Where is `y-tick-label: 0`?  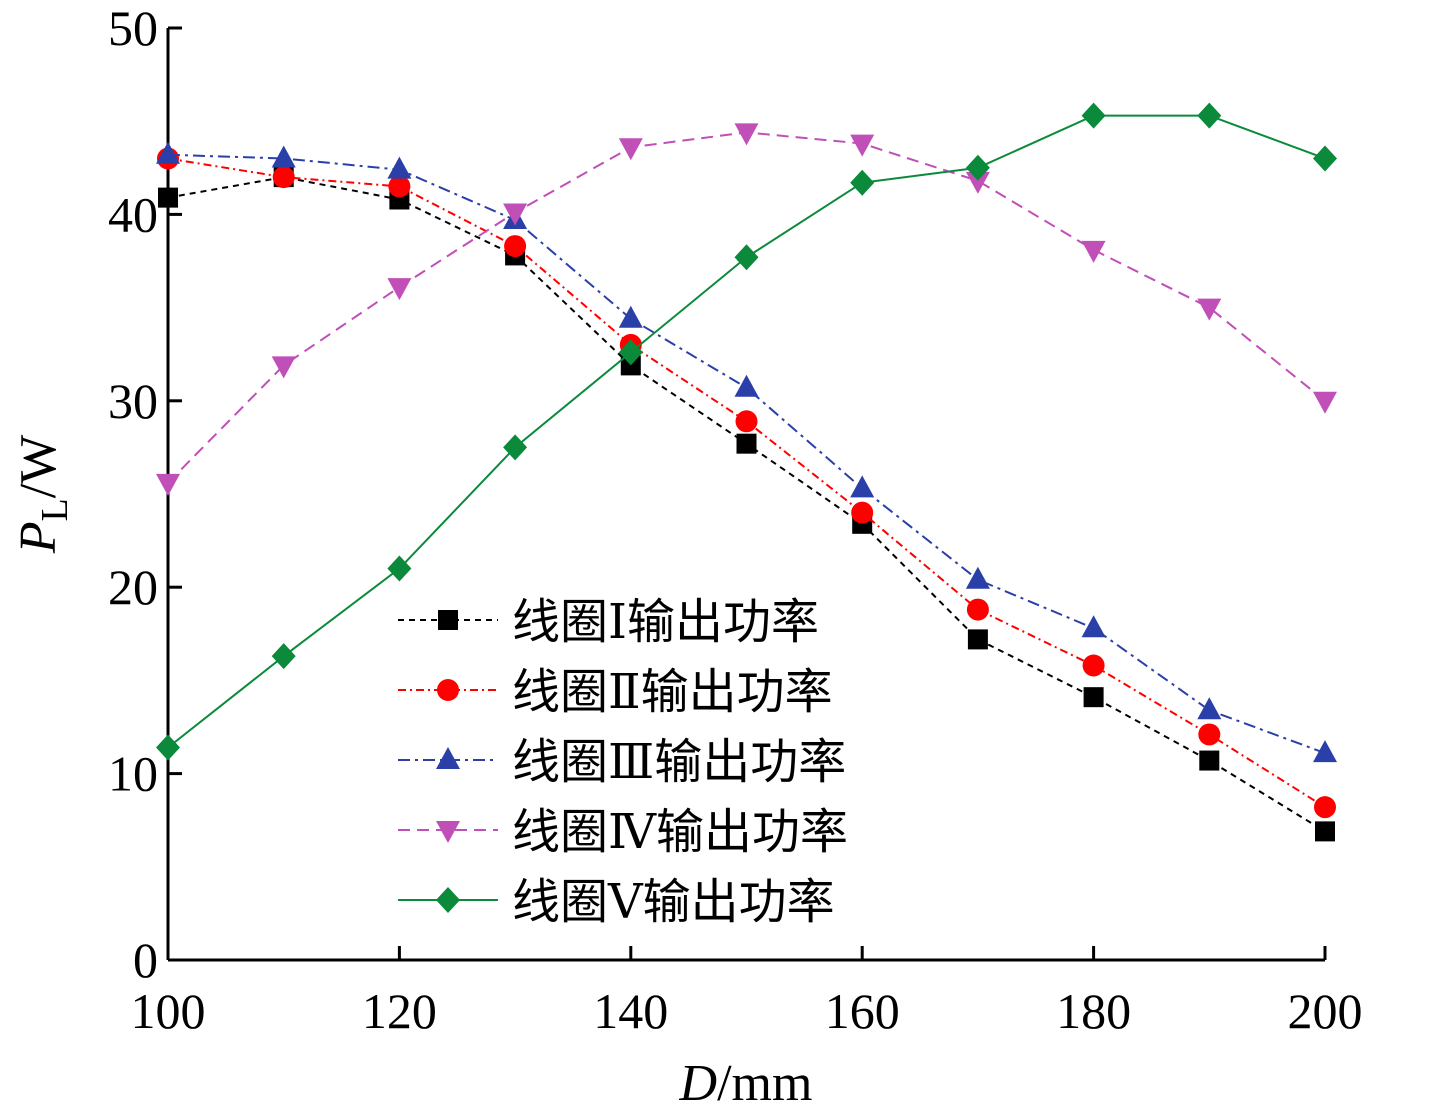
y-tick-label: 0 is located at coordinates (145, 960).